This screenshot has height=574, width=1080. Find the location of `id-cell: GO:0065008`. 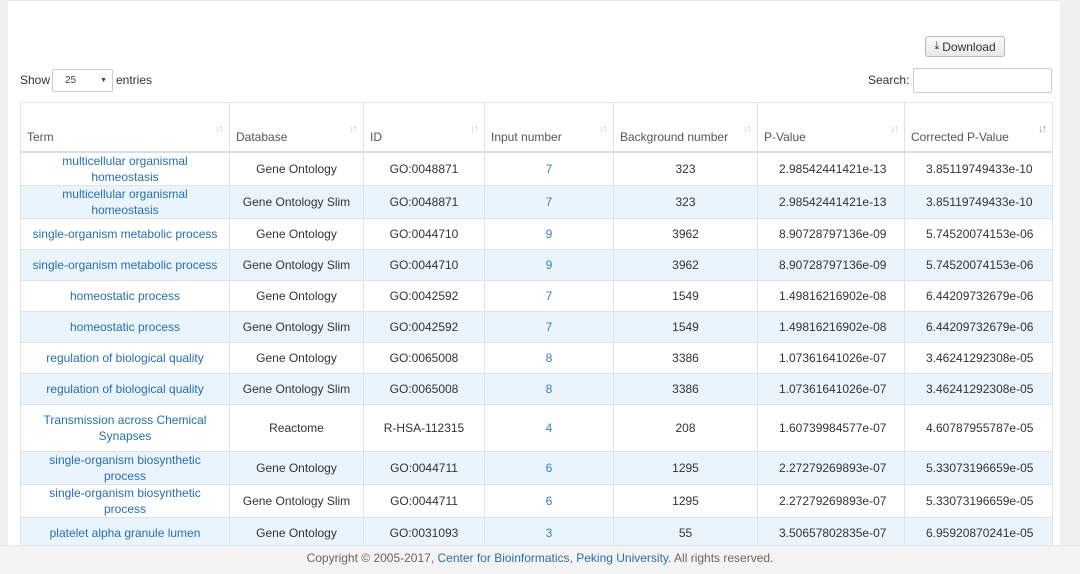

id-cell: GO:0065008 is located at coordinates (424, 389).